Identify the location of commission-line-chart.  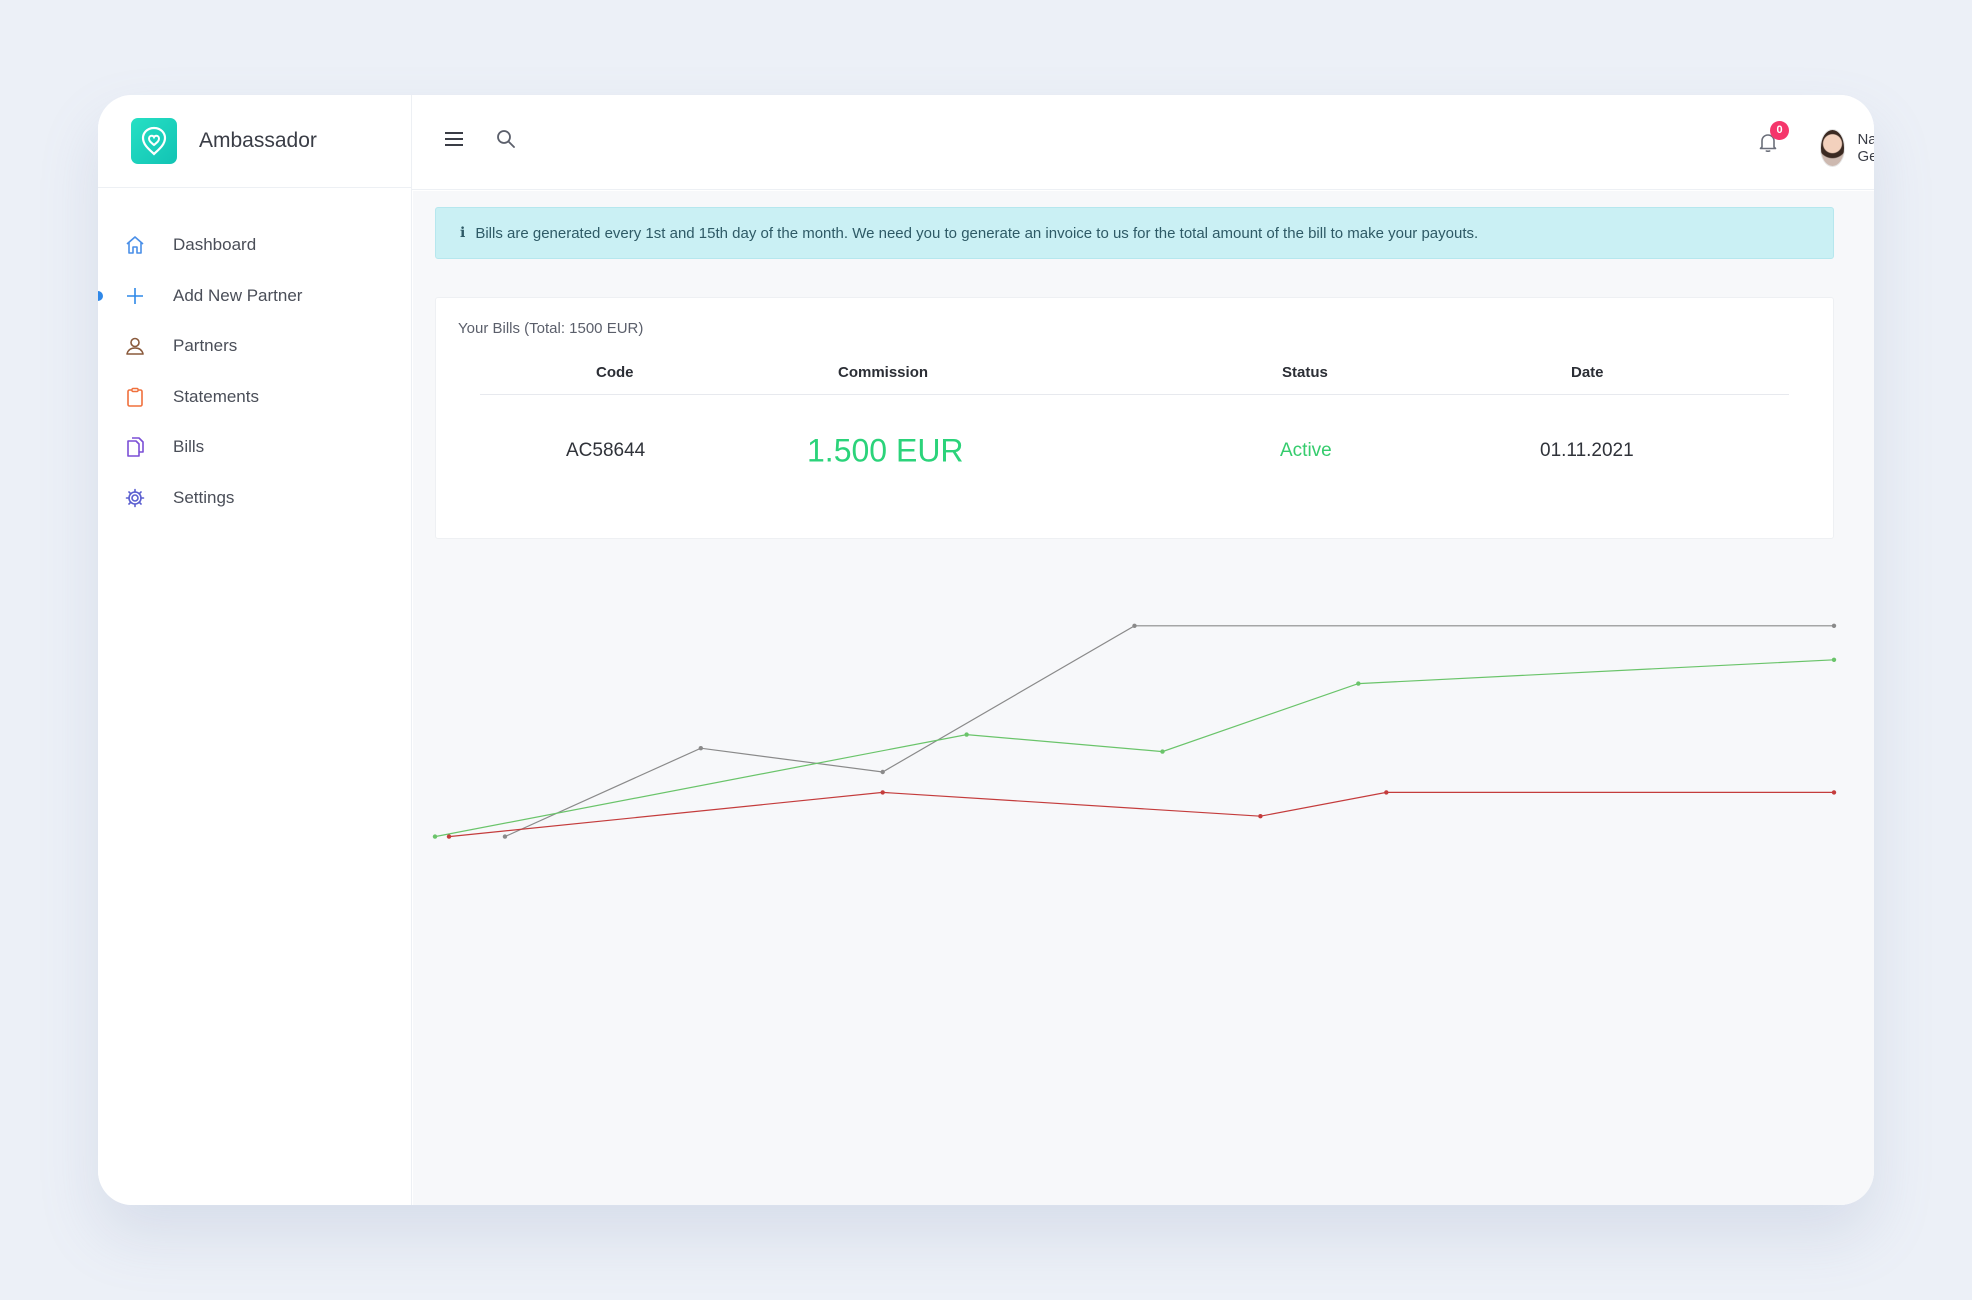
(1134, 731).